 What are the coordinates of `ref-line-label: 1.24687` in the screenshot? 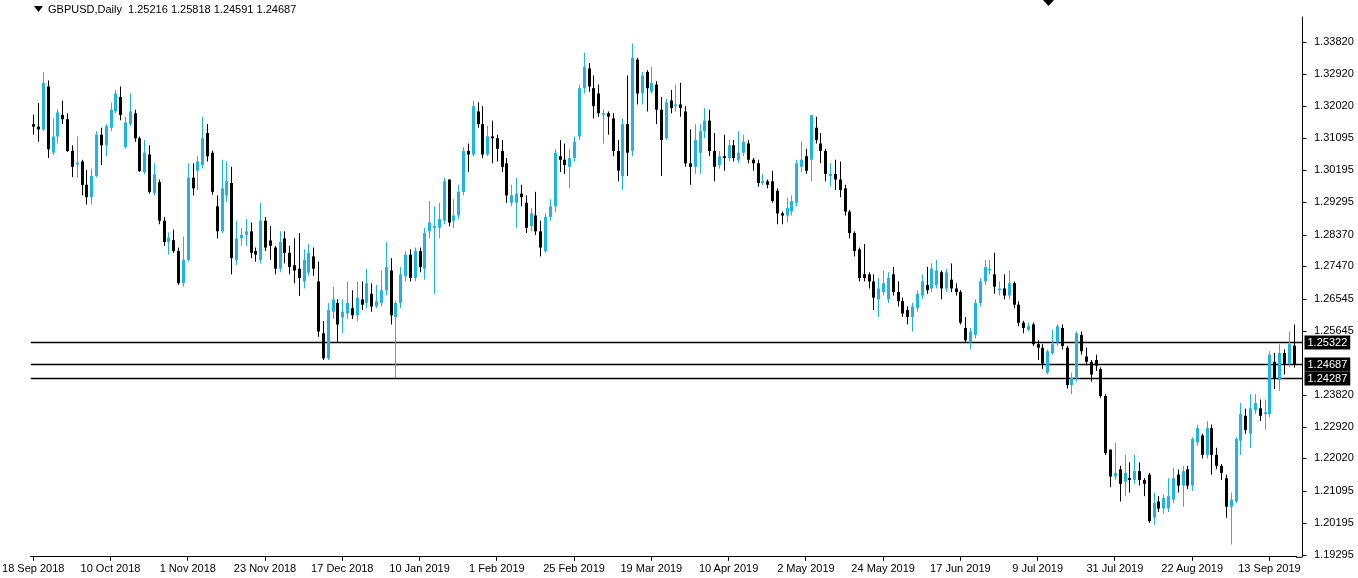 It's located at (1327, 363).